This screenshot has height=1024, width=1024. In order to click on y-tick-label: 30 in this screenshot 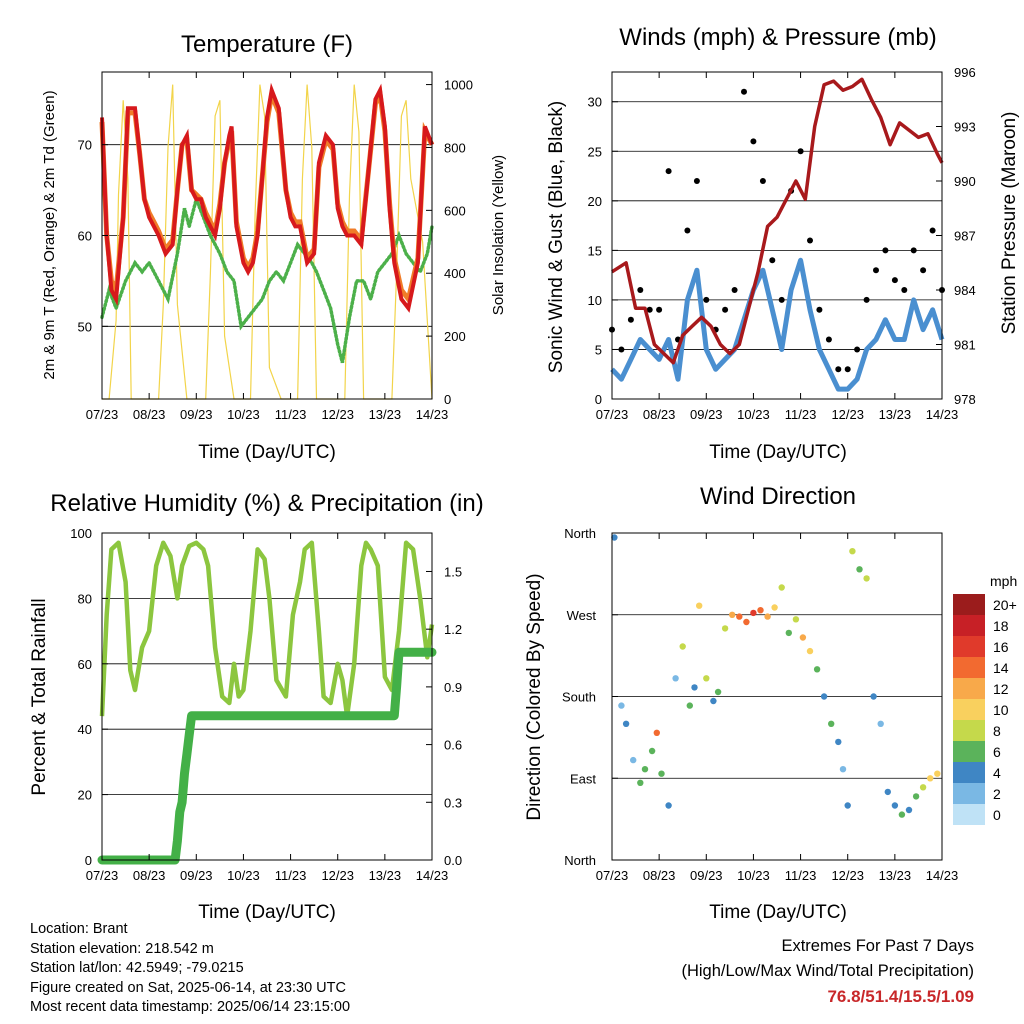, I will do `click(595, 102)`.